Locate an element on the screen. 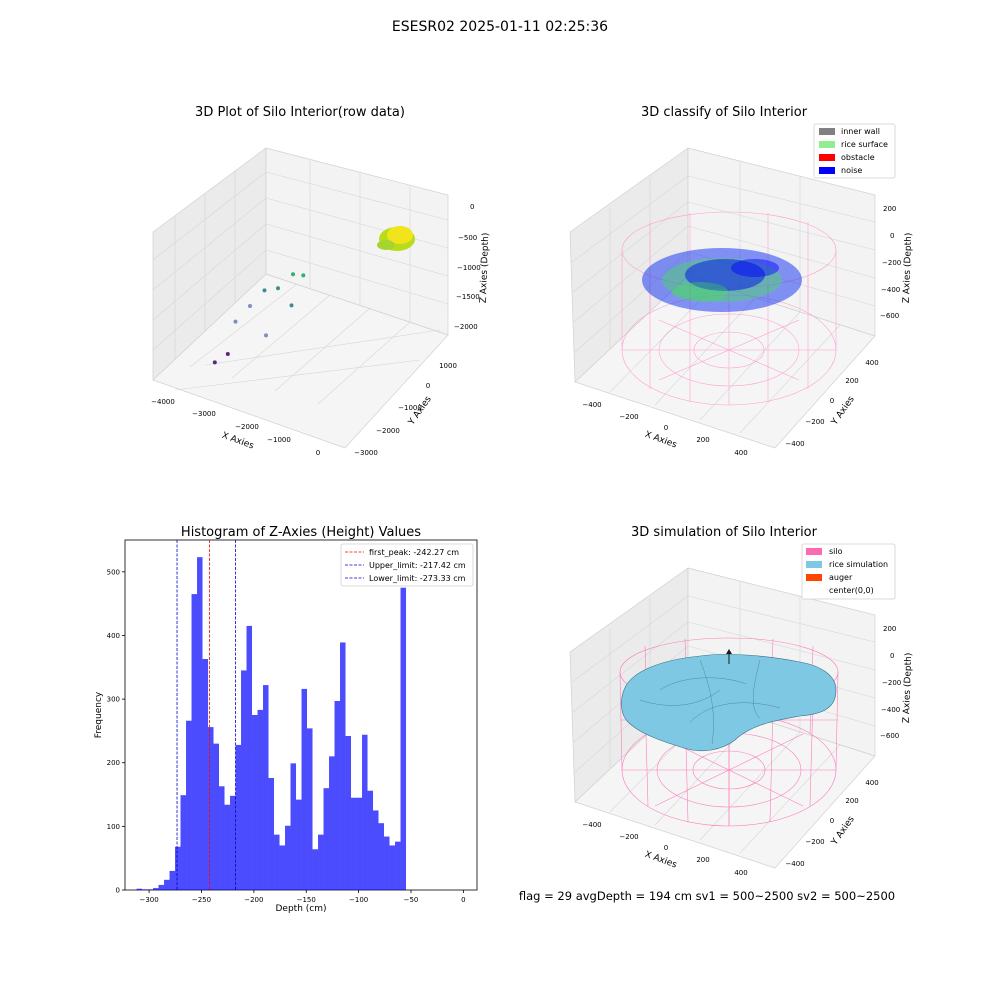  classify-ytick: 400 is located at coordinates (871, 363).